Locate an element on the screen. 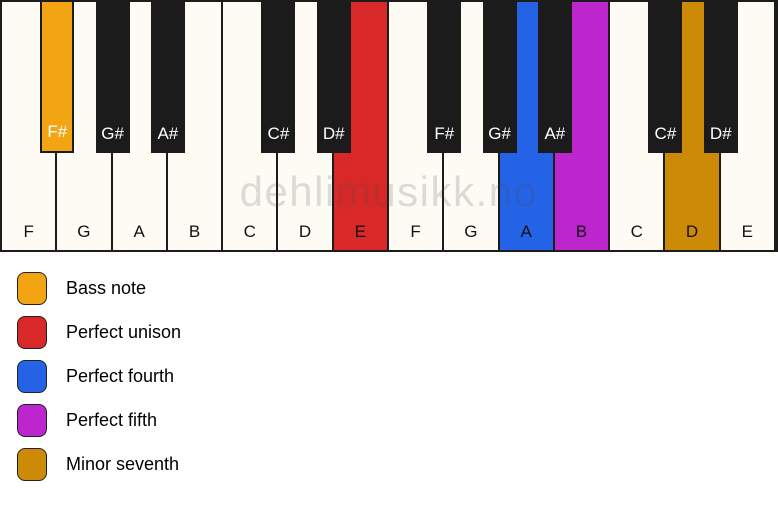  legend-label: Bass note is located at coordinates (106, 288).